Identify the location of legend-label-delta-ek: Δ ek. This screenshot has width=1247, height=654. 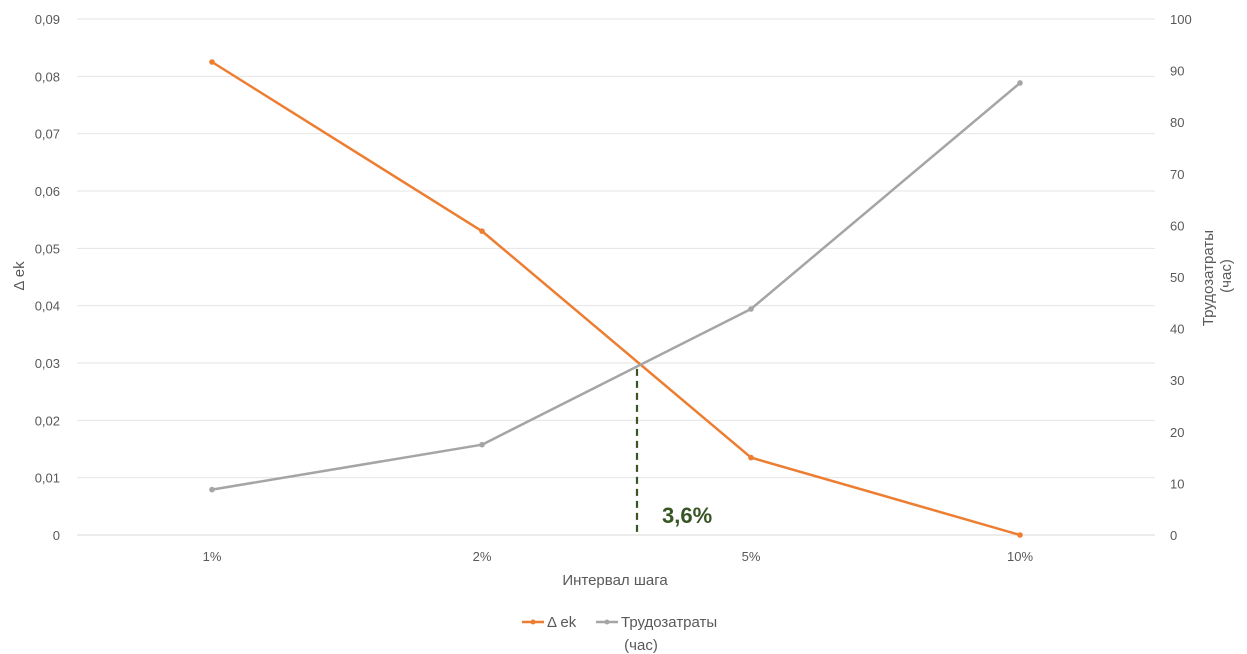
(562, 622).